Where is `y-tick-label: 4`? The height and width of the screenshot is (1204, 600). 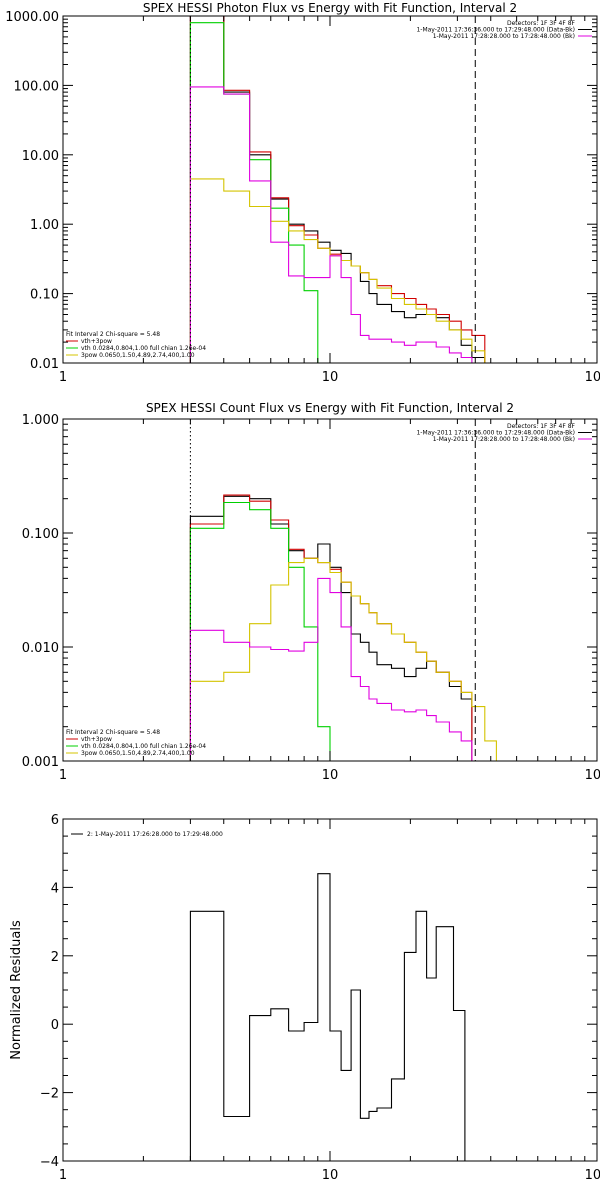
y-tick-label: 4 is located at coordinates (55, 888).